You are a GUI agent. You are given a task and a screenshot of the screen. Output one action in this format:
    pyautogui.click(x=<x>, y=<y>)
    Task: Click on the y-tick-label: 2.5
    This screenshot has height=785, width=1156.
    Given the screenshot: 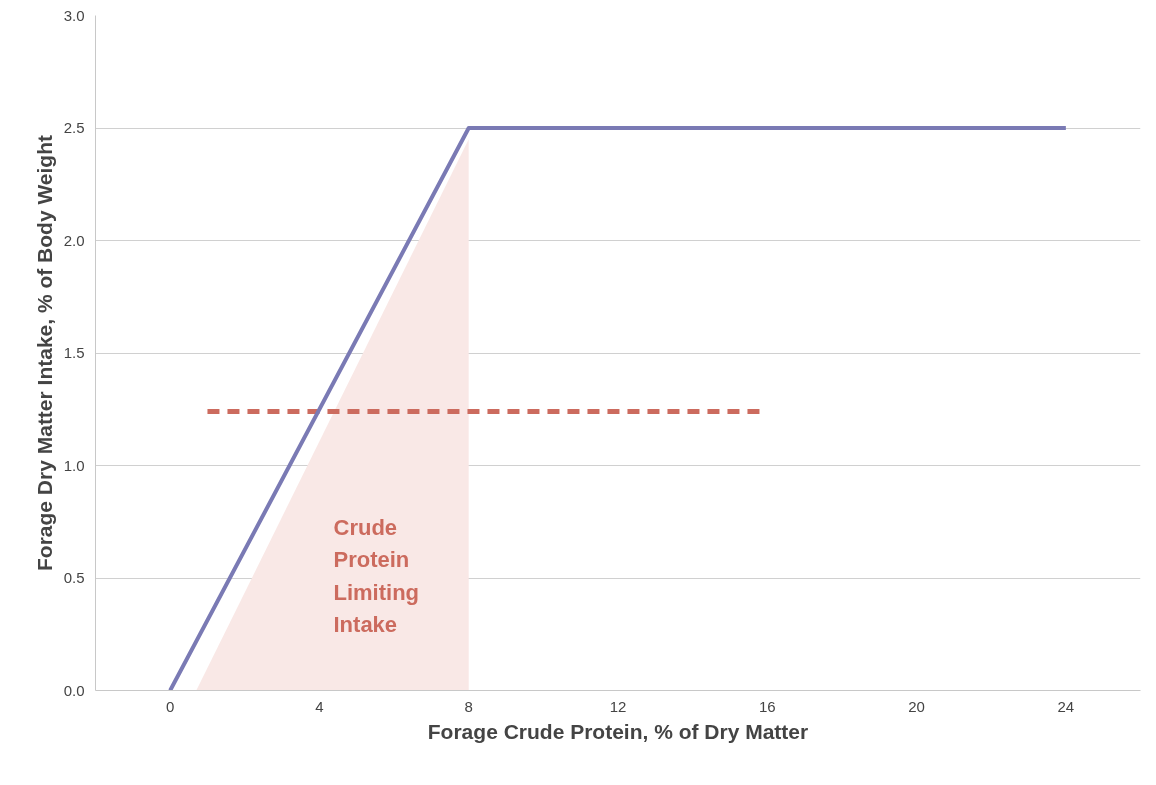 What is the action you would take?
    pyautogui.click(x=74, y=127)
    